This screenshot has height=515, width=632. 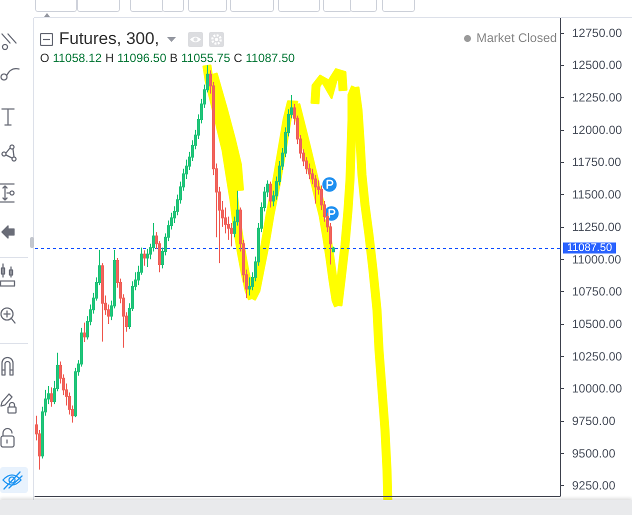 I want to click on y-tick-label: 11250.00, so click(x=597, y=227).